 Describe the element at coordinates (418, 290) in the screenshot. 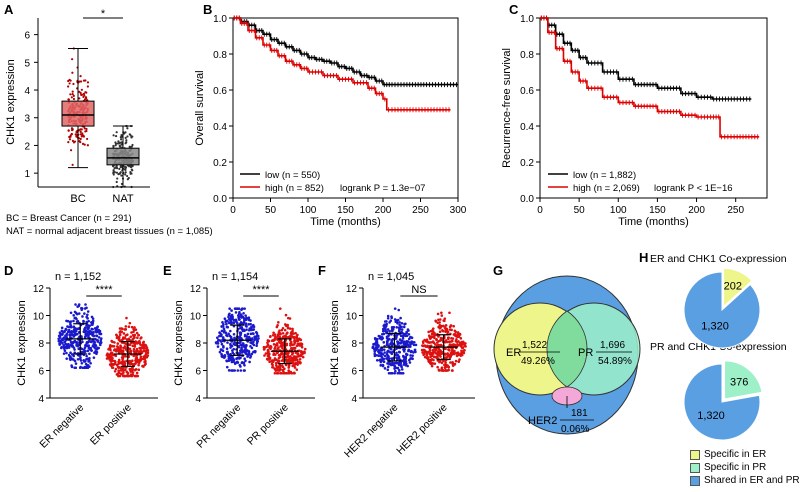

I see `dot-significance: NS` at that location.